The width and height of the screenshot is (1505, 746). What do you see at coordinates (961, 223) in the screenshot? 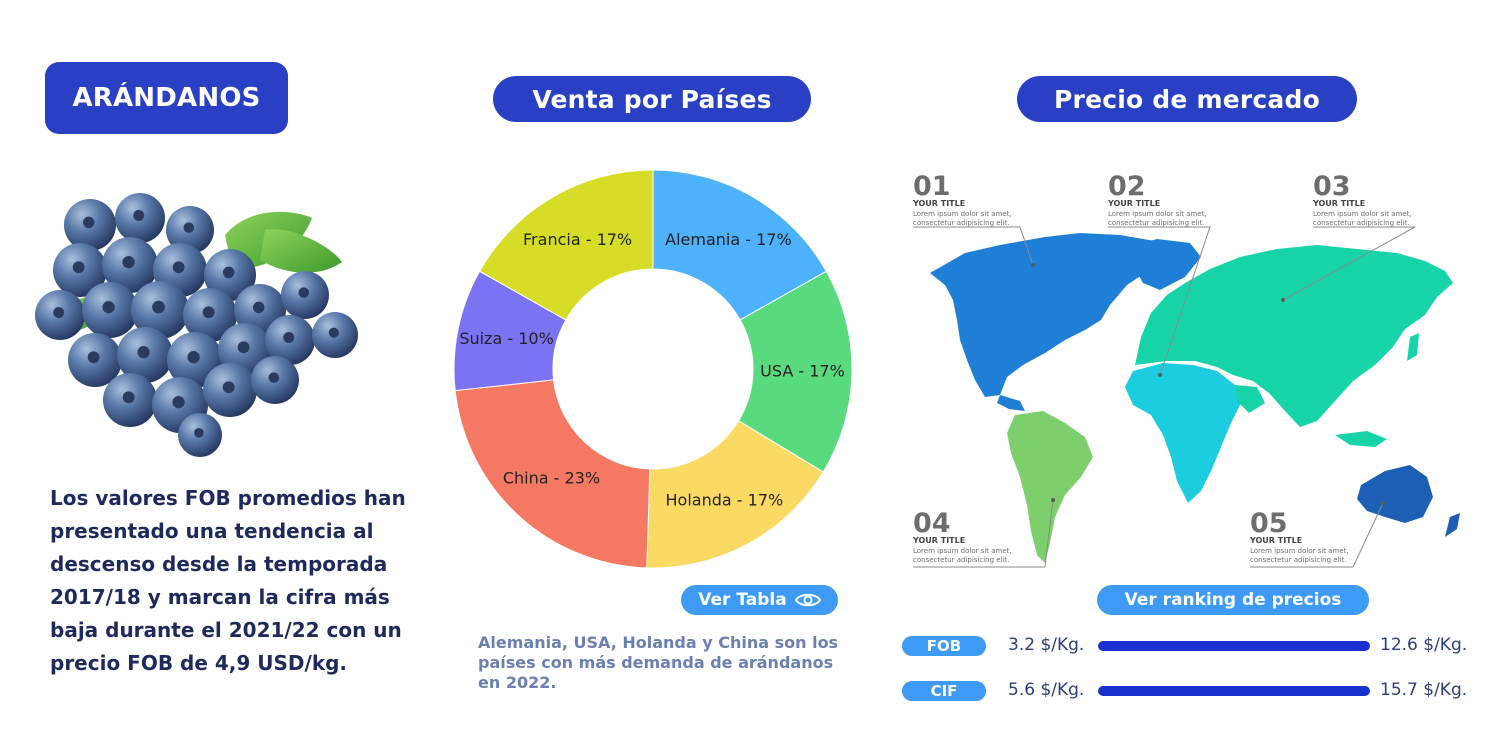
I see `callout-text-1b: consectetur adipisicing elit.` at bounding box center [961, 223].